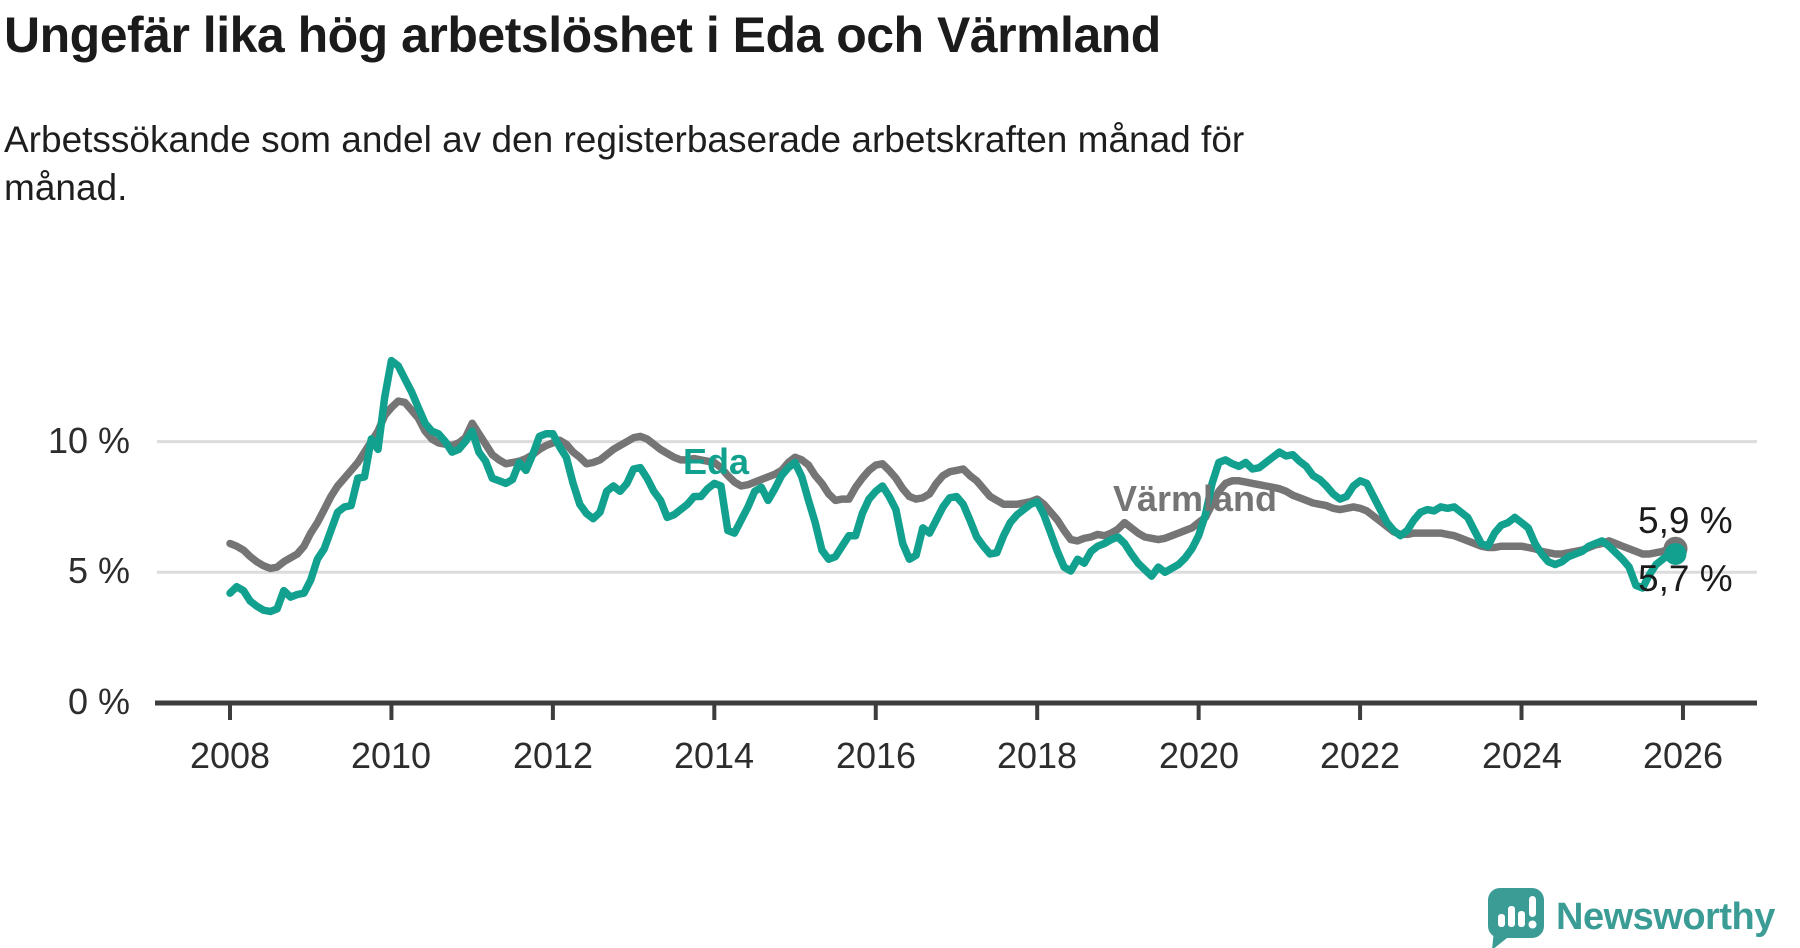 This screenshot has width=1800, height=948. What do you see at coordinates (1532, 924) in the screenshot?
I see `logo-exclamation-dot` at bounding box center [1532, 924].